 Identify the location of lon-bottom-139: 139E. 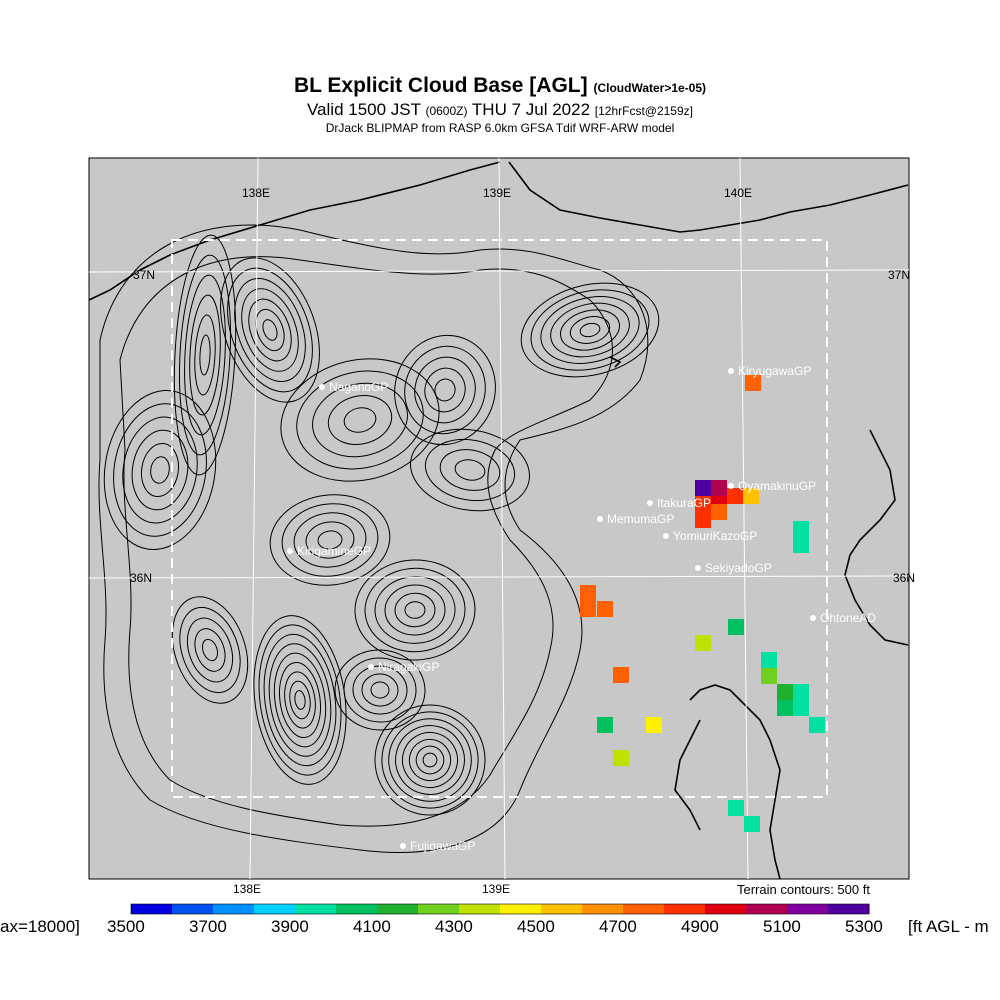
(496, 889).